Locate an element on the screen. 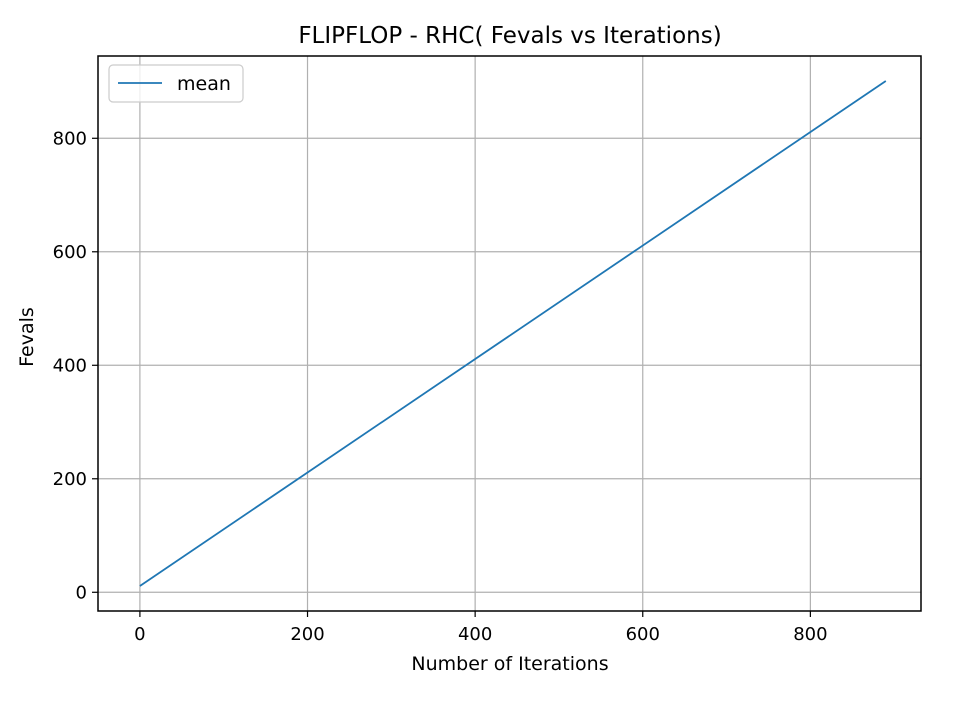  y-tick-label: 600 is located at coordinates (70, 252).